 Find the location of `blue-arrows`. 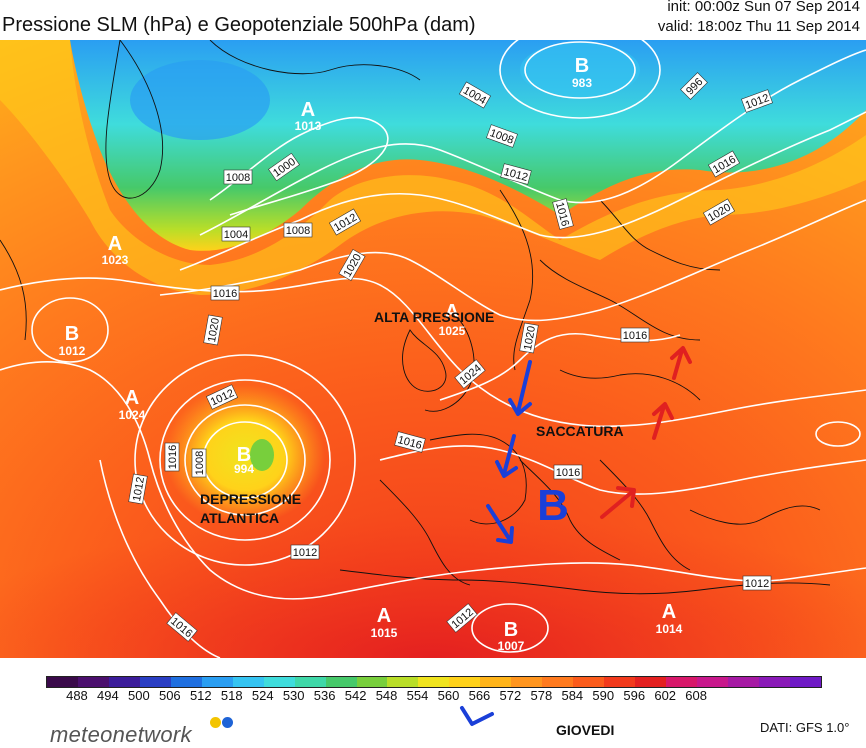

blue-arrows is located at coordinates (509, 452).